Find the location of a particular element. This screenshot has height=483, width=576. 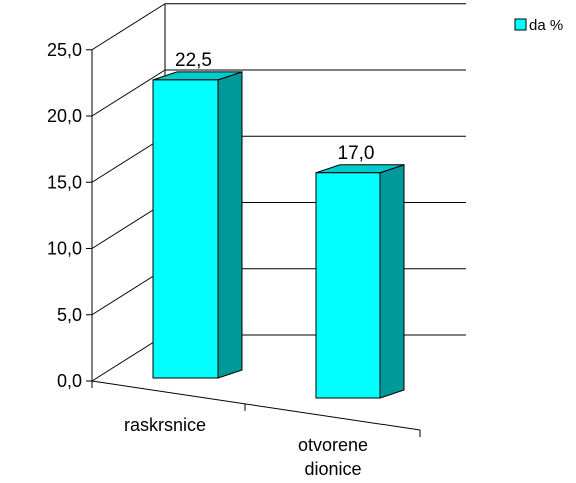

category-label: dionice is located at coordinates (332, 469).